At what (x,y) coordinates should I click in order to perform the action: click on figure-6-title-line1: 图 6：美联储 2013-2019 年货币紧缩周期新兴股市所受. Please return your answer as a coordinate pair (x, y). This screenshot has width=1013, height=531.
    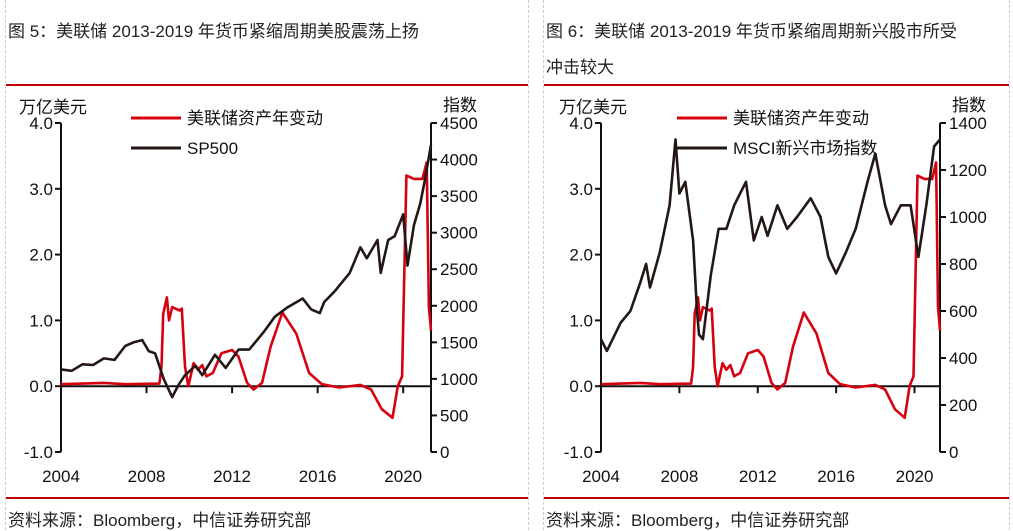
    Looking at the image, I should click on (751, 31).